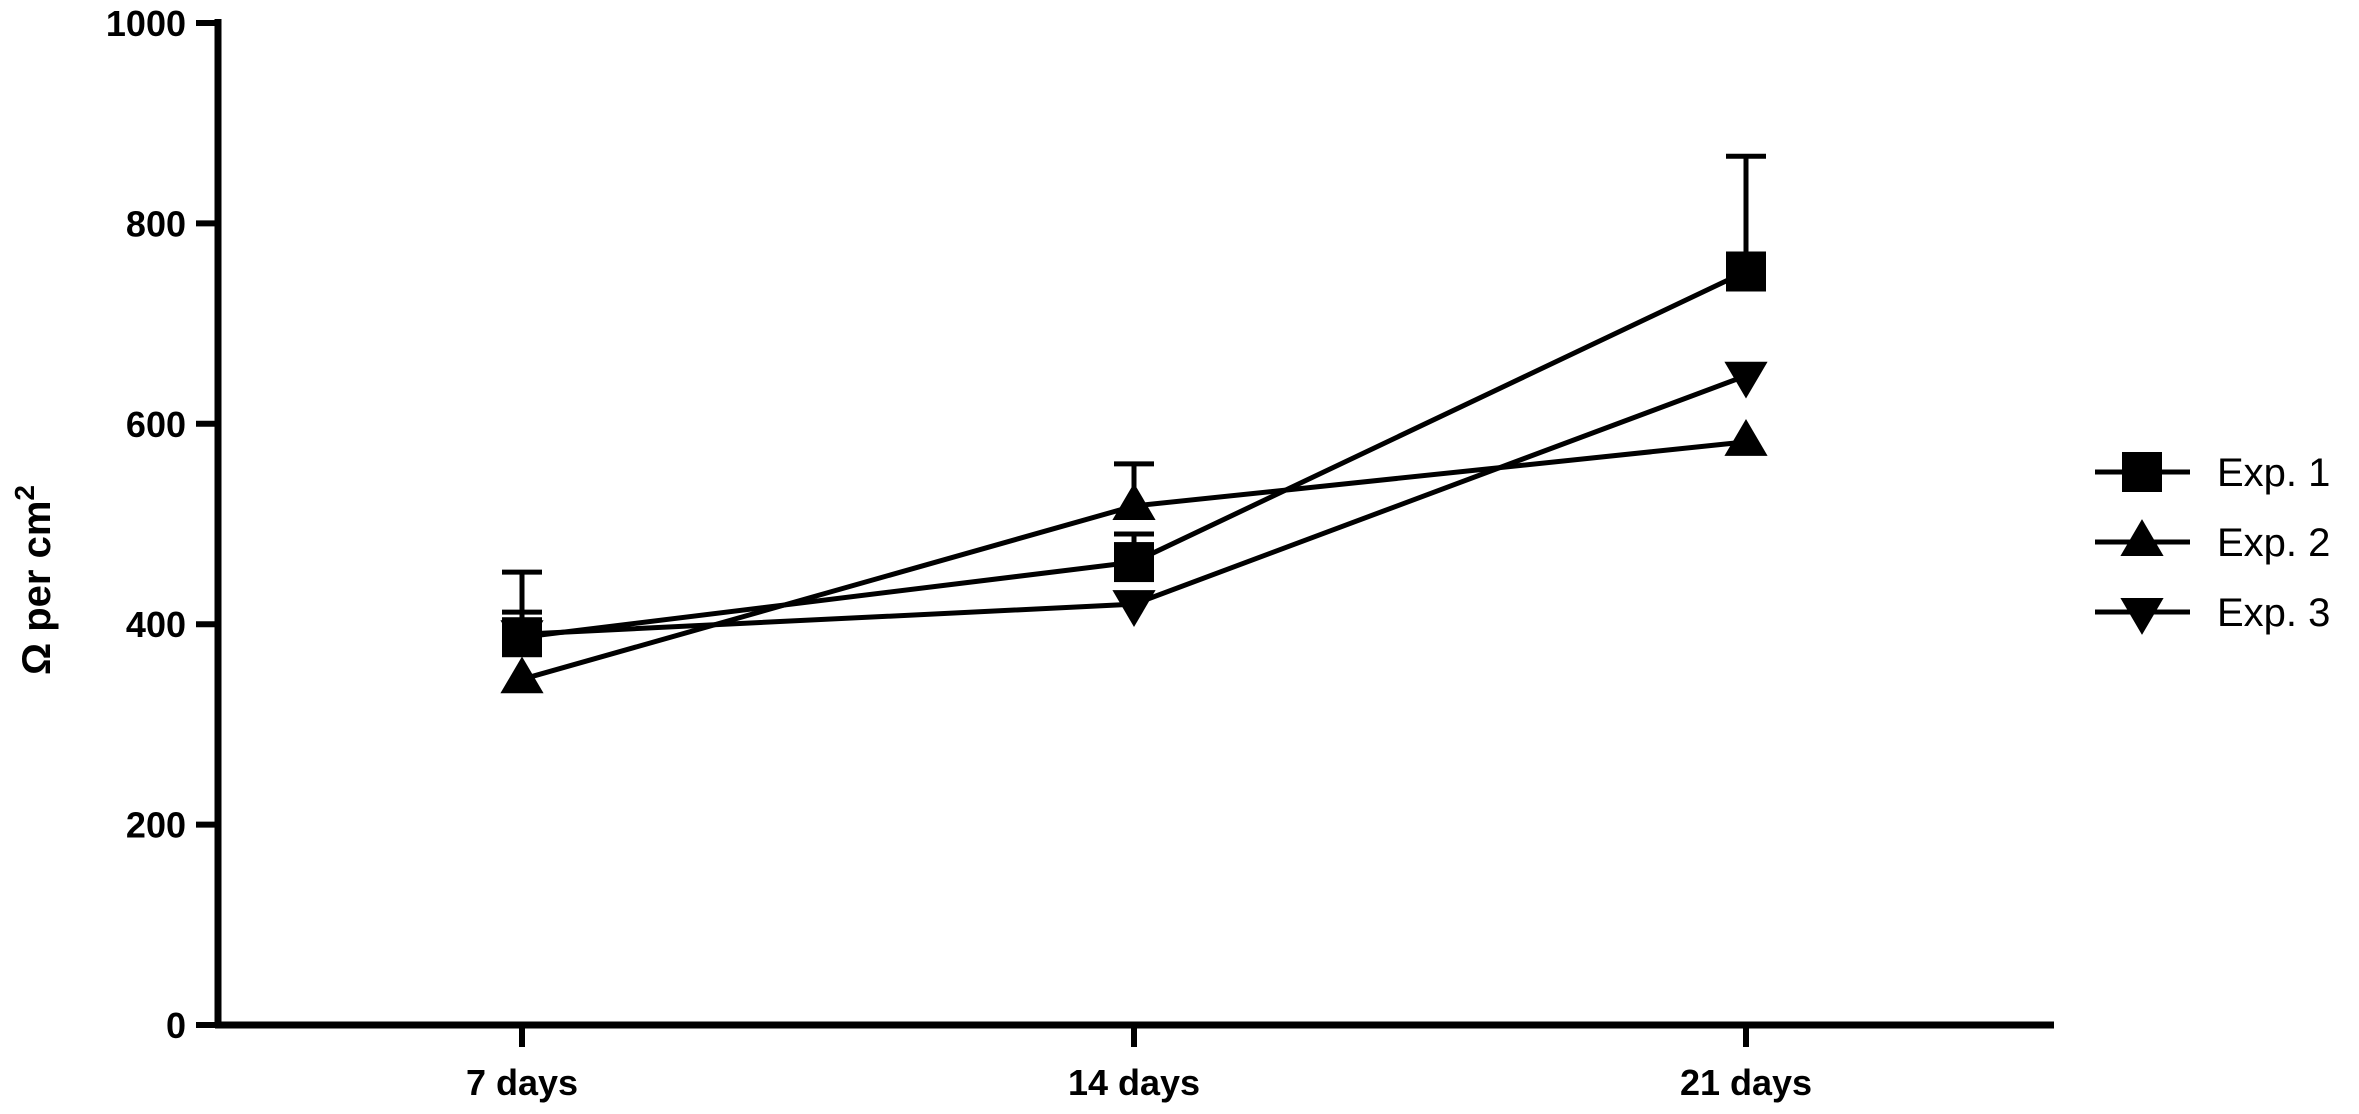  I want to click on legend-item: Exp. 3, so click(2212, 613).